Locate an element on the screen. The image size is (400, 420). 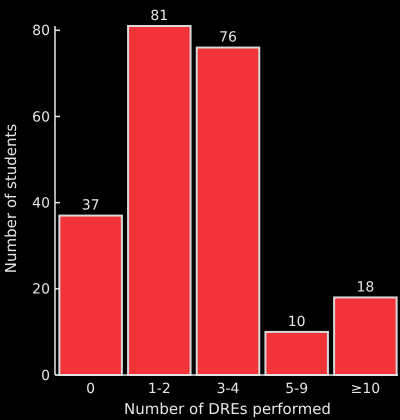
y-tick-label: 40 is located at coordinates (41, 204).